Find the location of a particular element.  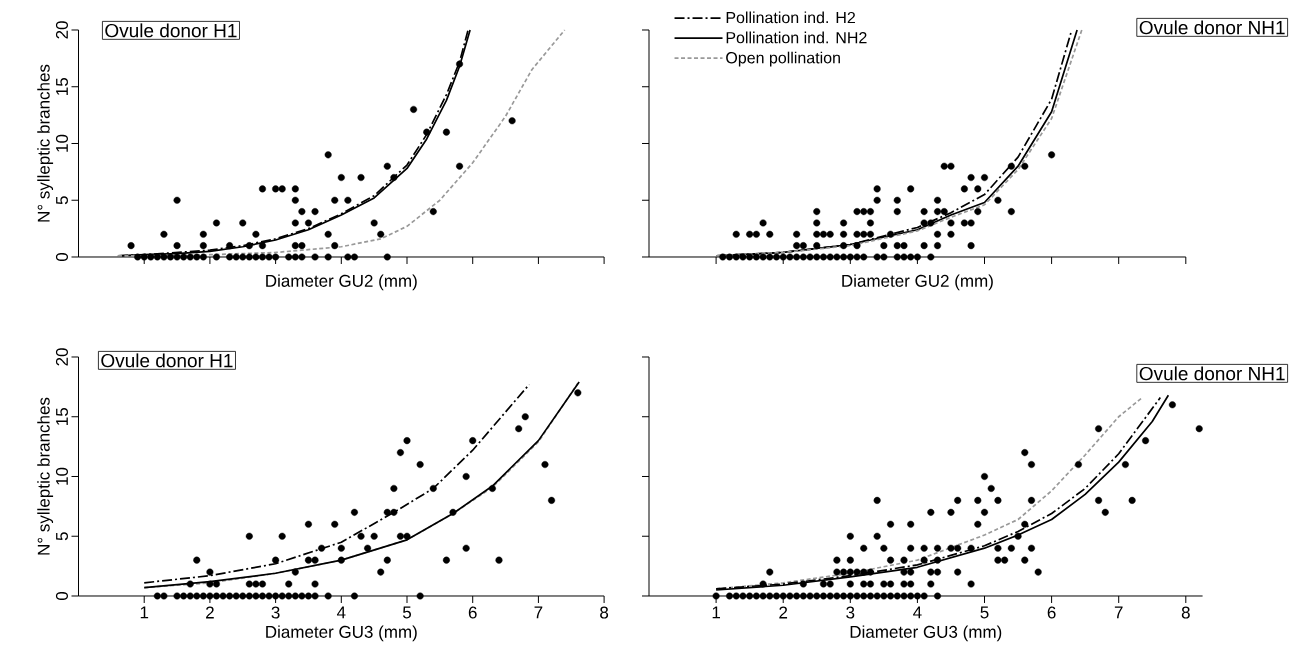

legend-label: Pollination ind. NH2 is located at coordinates (796, 37).